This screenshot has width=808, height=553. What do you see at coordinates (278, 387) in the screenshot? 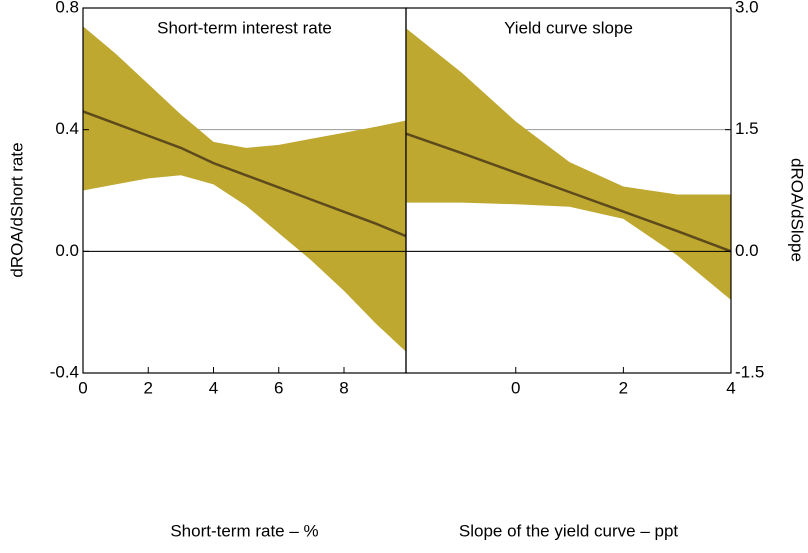
I see `x-tick-label: 6` at bounding box center [278, 387].